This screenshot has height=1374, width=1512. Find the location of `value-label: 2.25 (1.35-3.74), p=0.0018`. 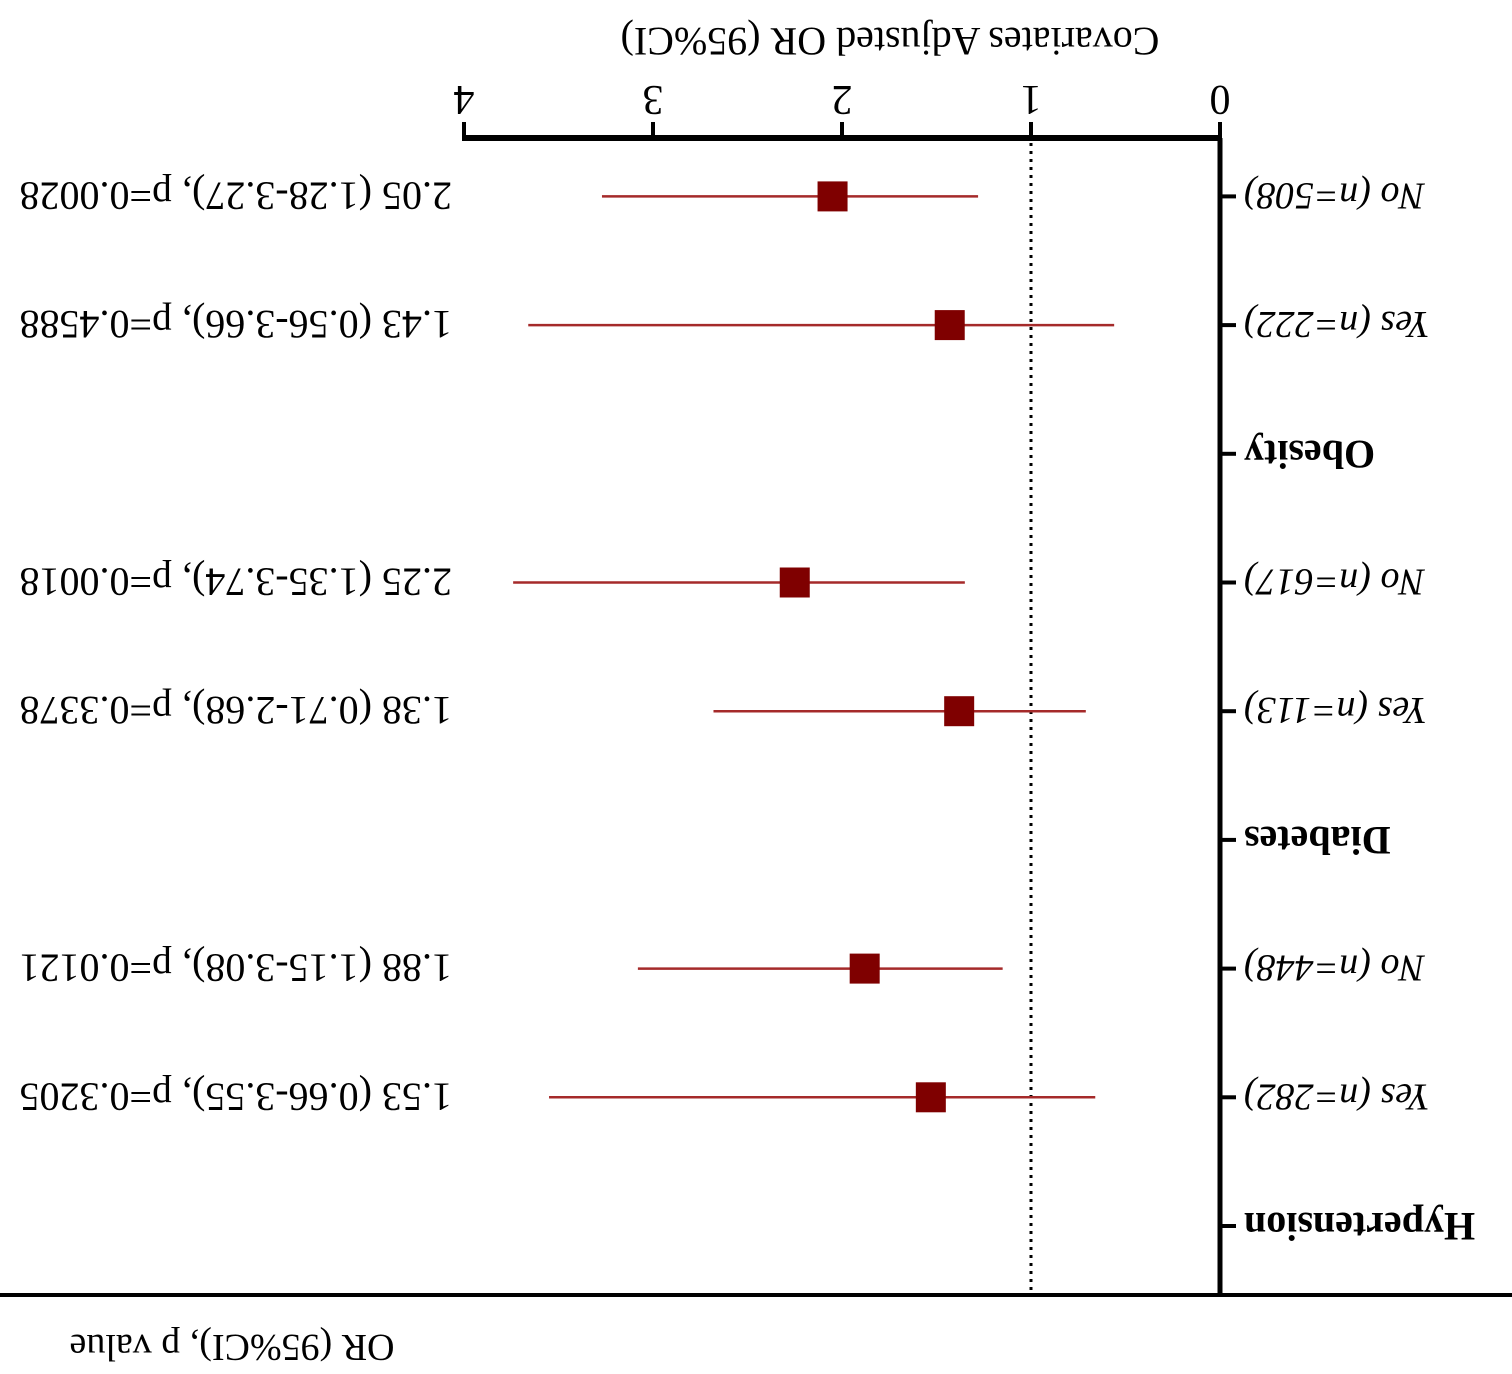

value-label: 2.25 (1.35-3.74), p=0.0018 is located at coordinates (235, 582).